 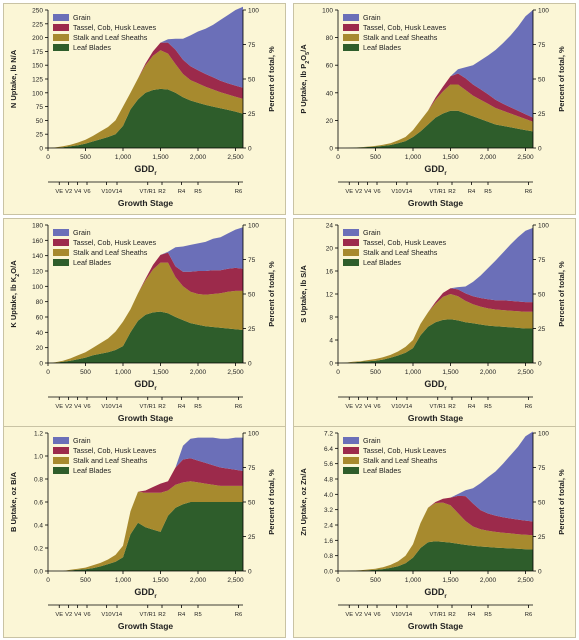 I want to click on area-tassel-cob-husk-leaves, so click(x=145, y=307).